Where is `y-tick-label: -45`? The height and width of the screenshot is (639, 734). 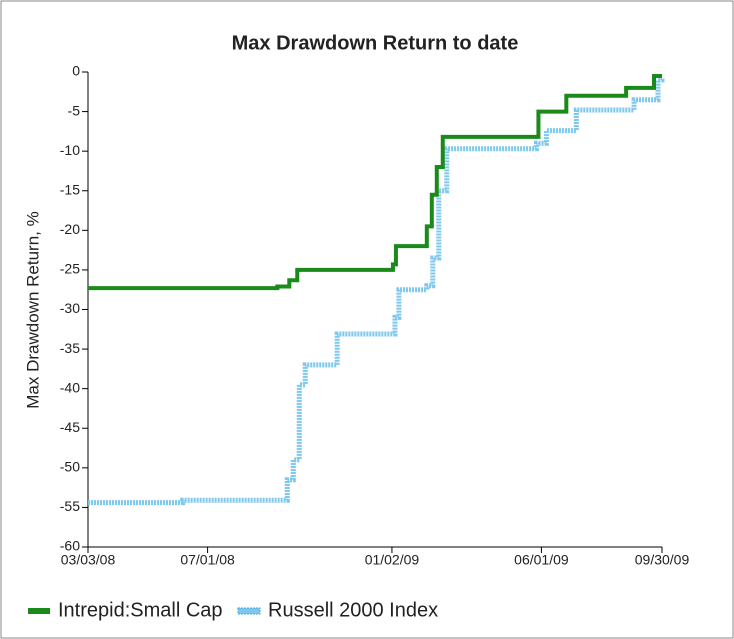 y-tick-label: -45 is located at coordinates (70, 427).